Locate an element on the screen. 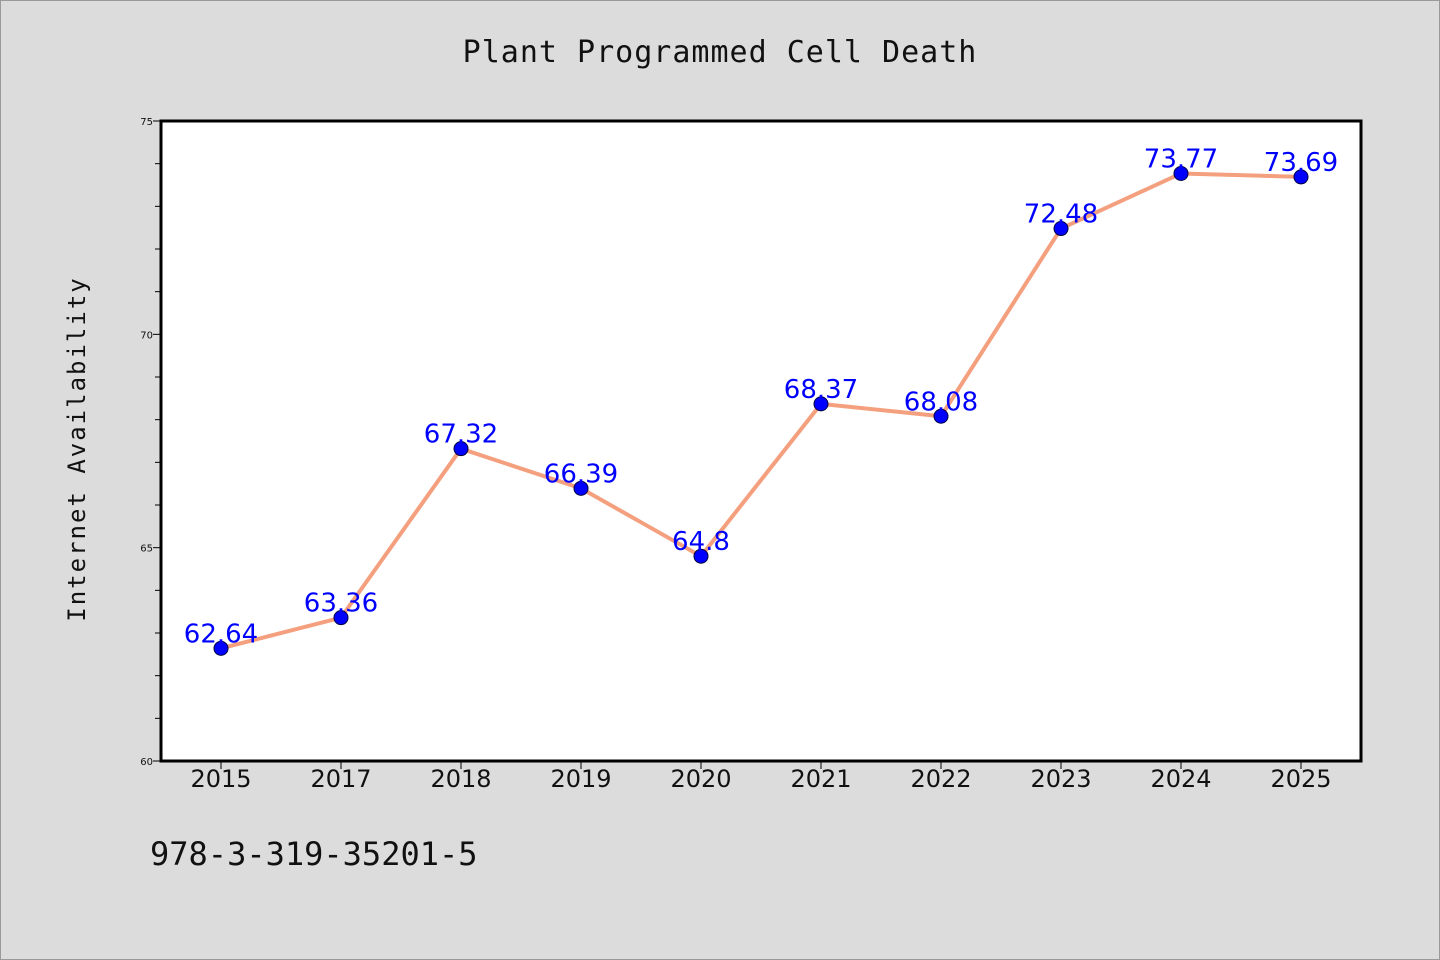 This screenshot has width=1440, height=960. x-tick-label: 2021 is located at coordinates (820, 779).